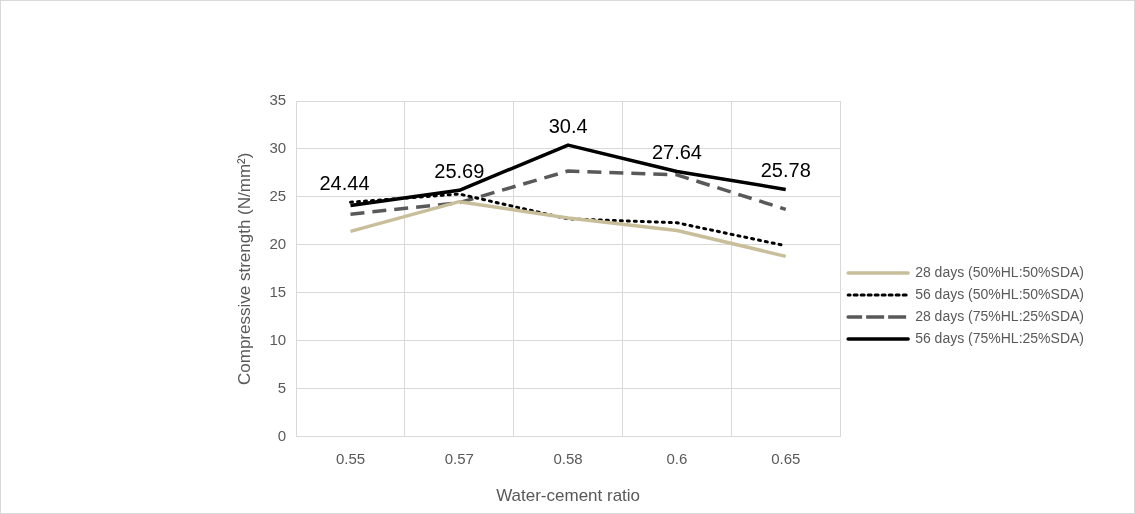 This screenshot has height=514, width=1135. Describe the element at coordinates (1000, 315) in the screenshot. I see `legend-label: 28 days (75%HL:25%SDA)` at that location.